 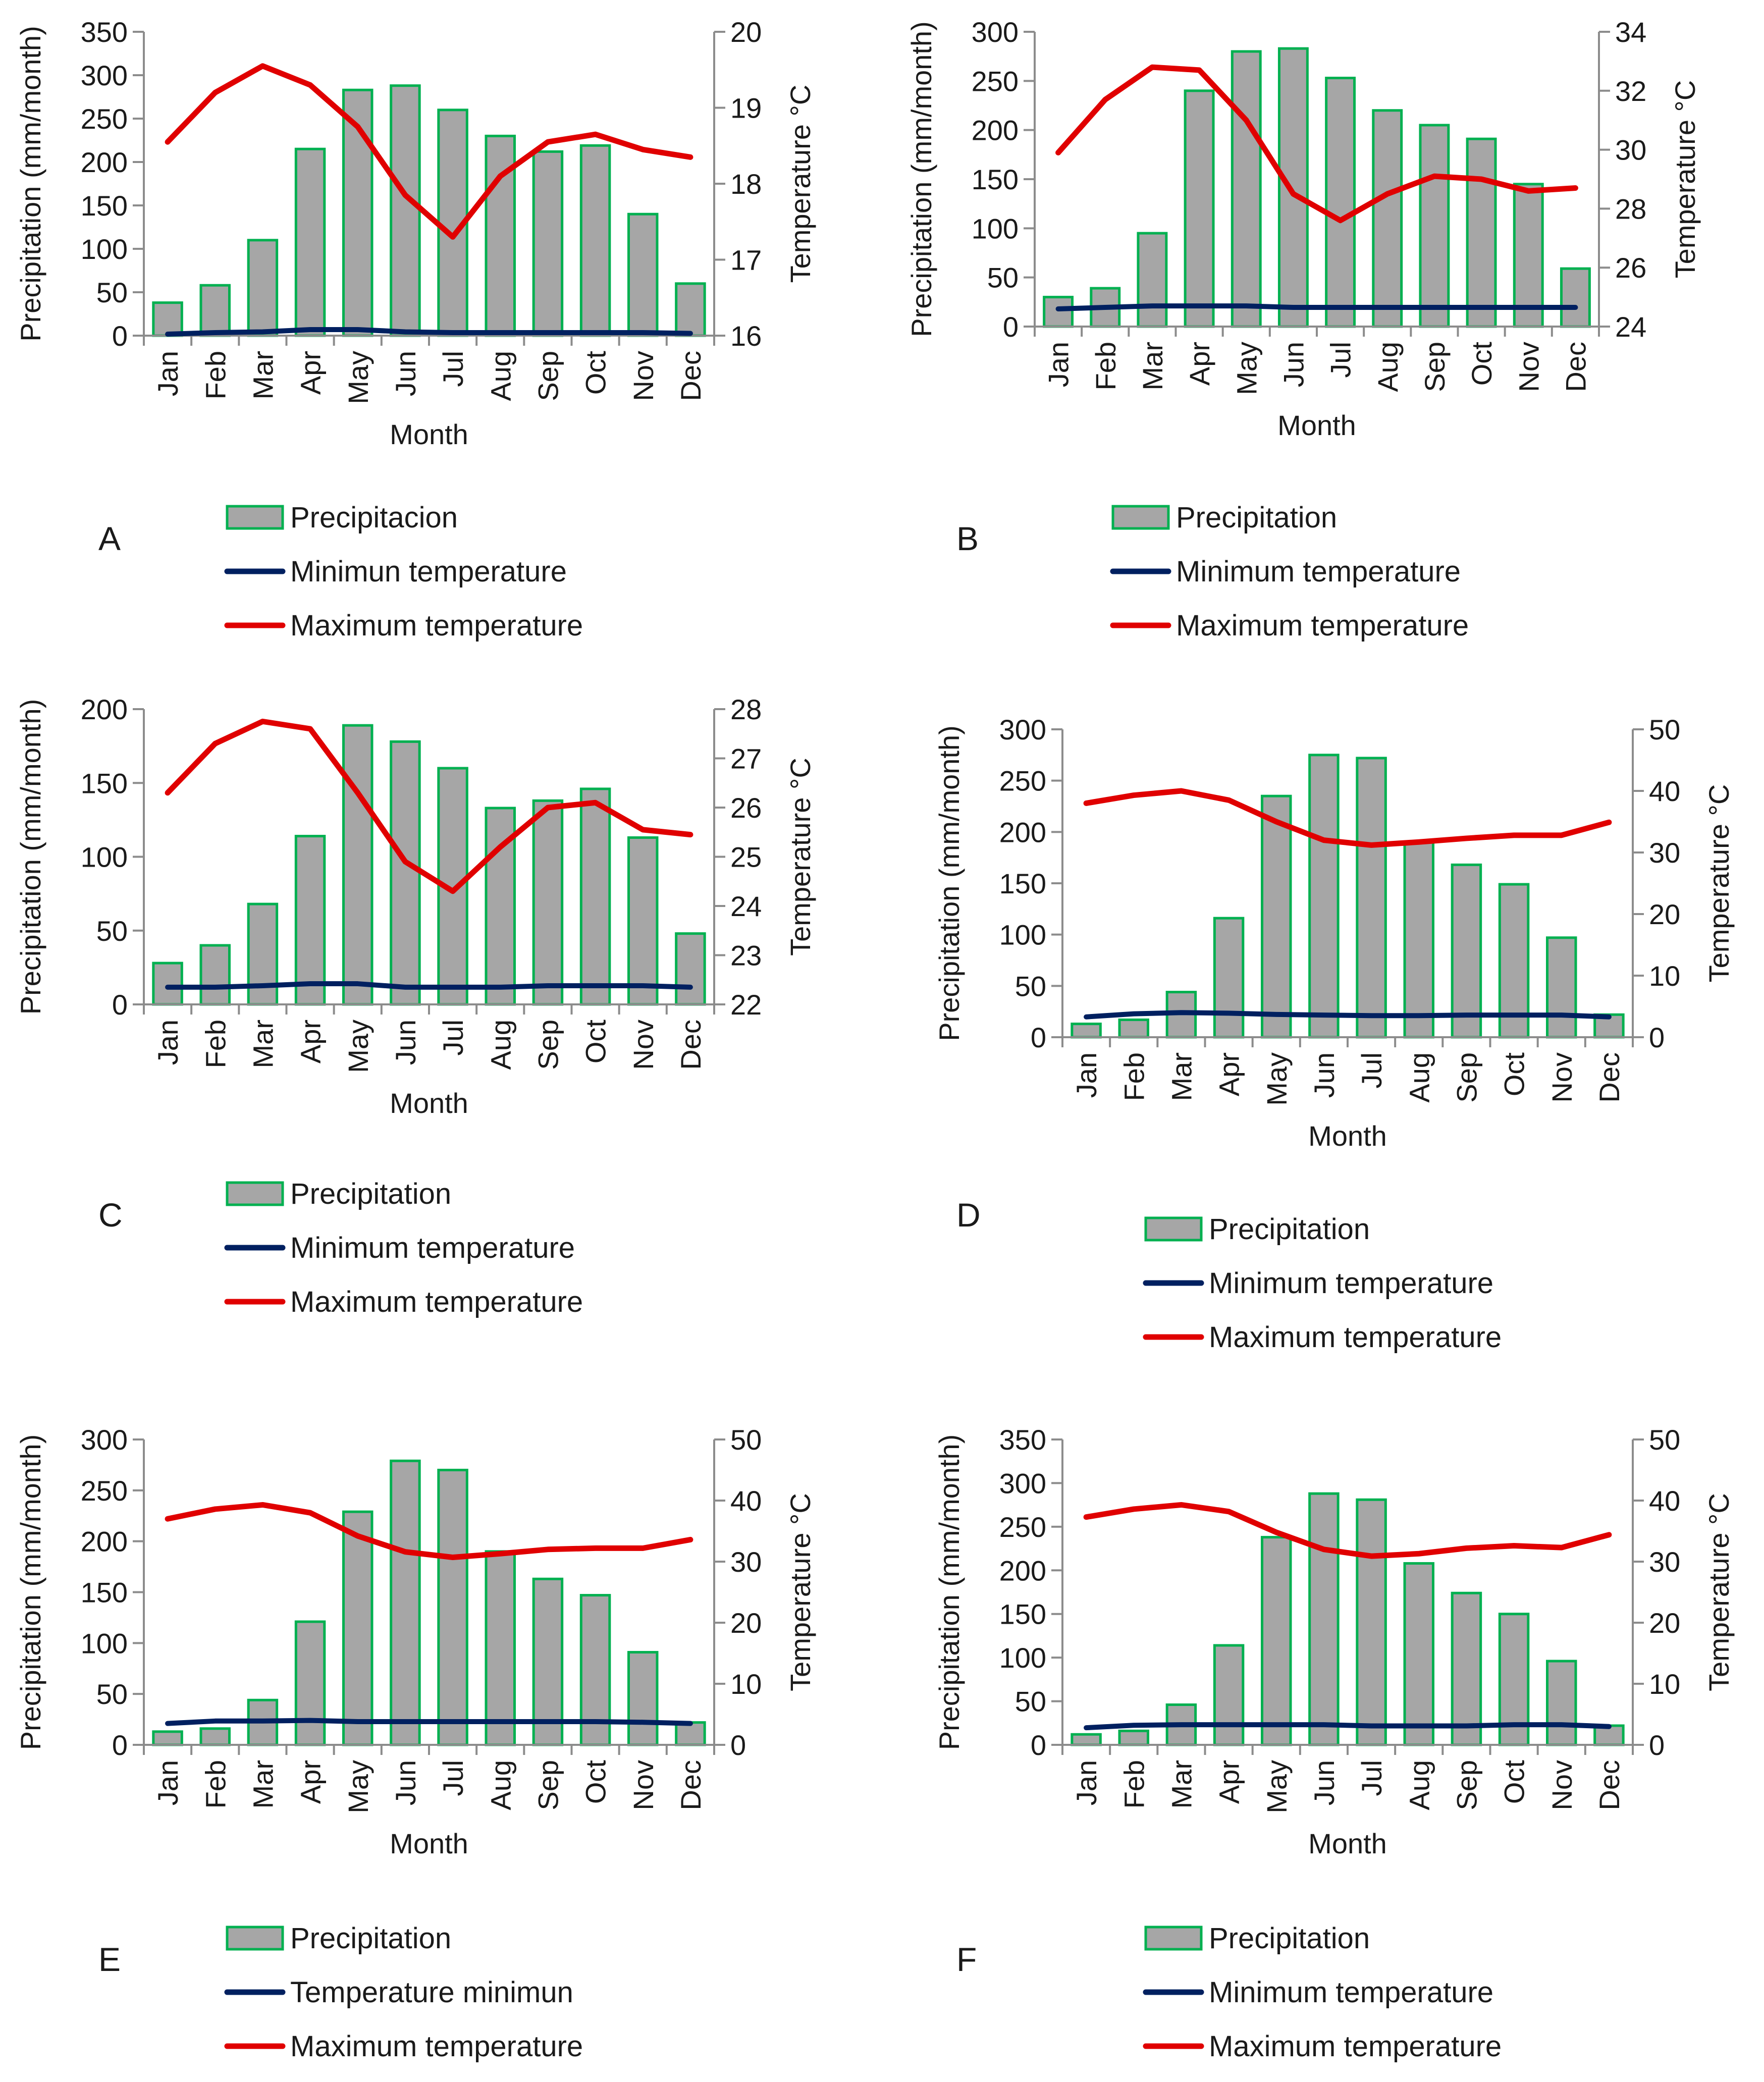 What do you see at coordinates (167, 319) in the screenshot?
I see `bar-jan` at bounding box center [167, 319].